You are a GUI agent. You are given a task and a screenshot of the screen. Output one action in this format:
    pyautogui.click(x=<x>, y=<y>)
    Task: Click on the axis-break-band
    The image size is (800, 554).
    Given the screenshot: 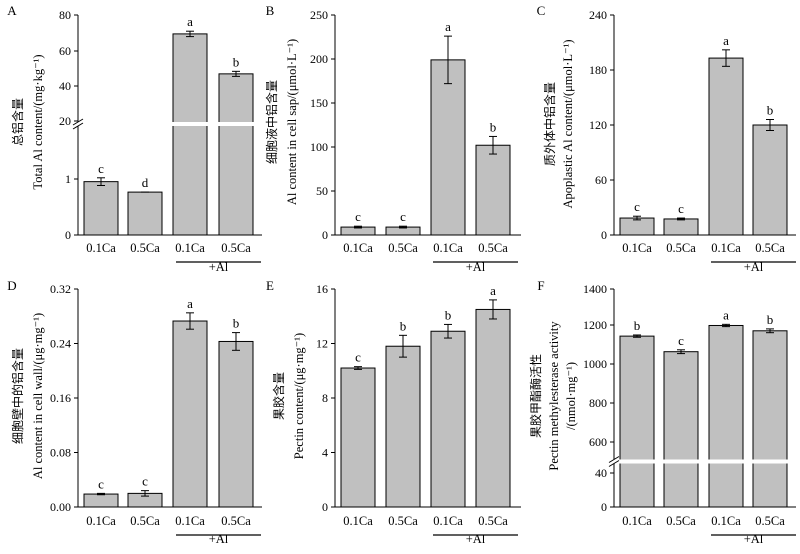 What is the action you would take?
    pyautogui.click(x=171, y=124)
    